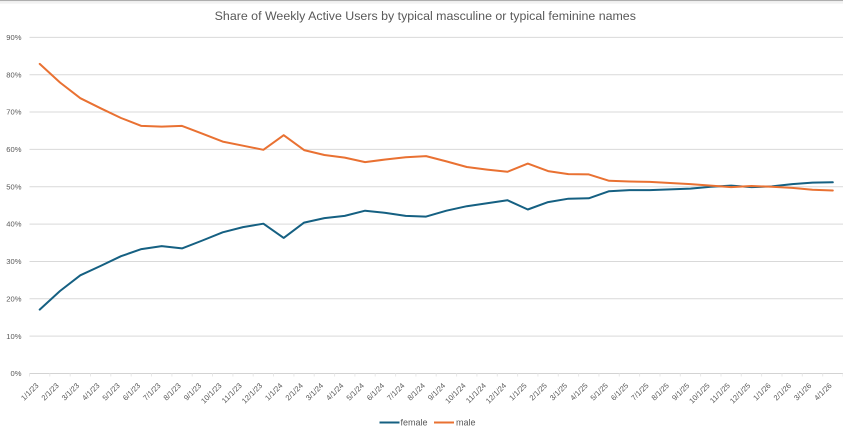 Image resolution: width=843 pixels, height=435 pixels. I want to click on svg-text: 1/1/24, so click(273, 391).